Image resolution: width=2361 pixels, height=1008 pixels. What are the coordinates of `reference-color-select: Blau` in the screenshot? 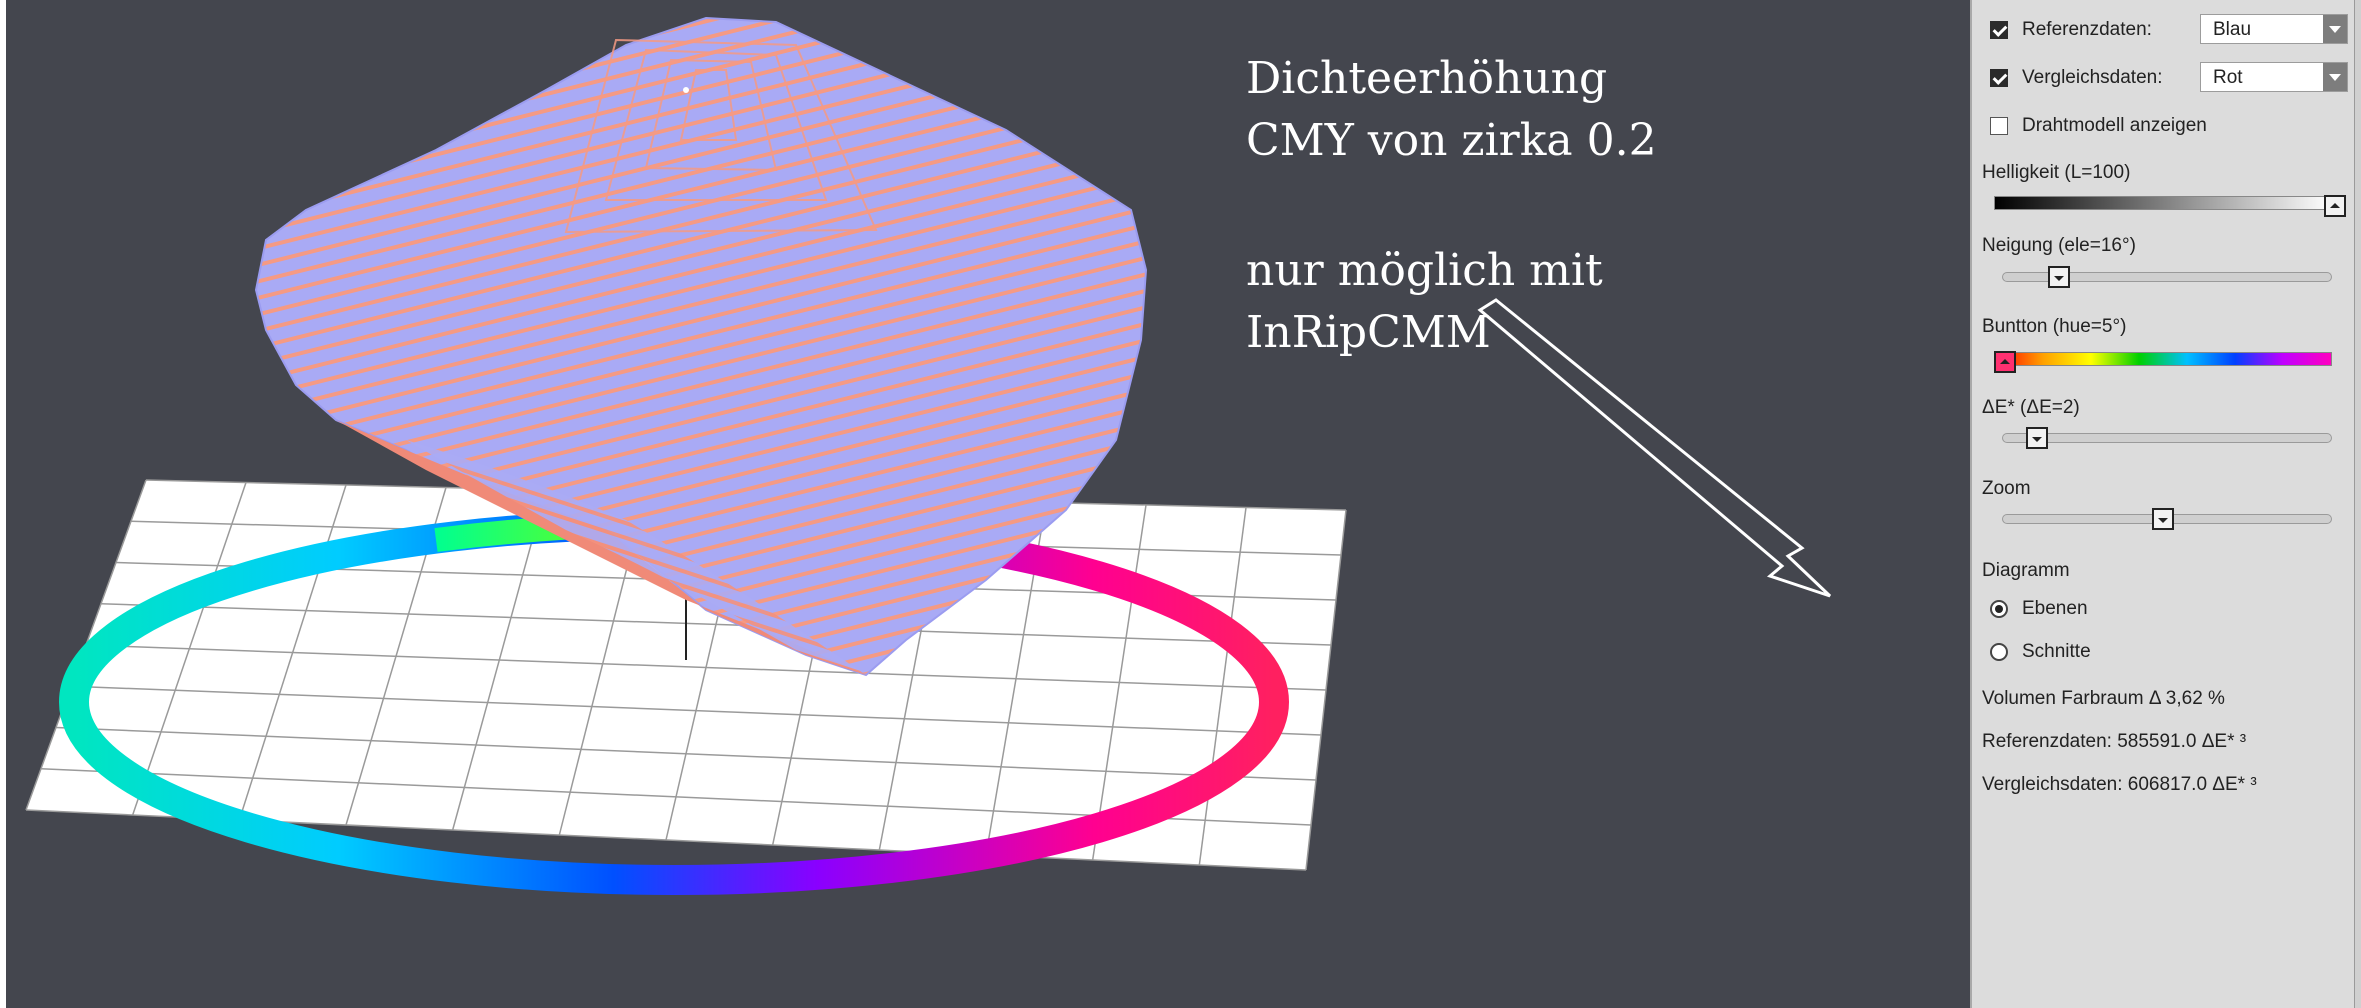 It's located at (2274, 29).